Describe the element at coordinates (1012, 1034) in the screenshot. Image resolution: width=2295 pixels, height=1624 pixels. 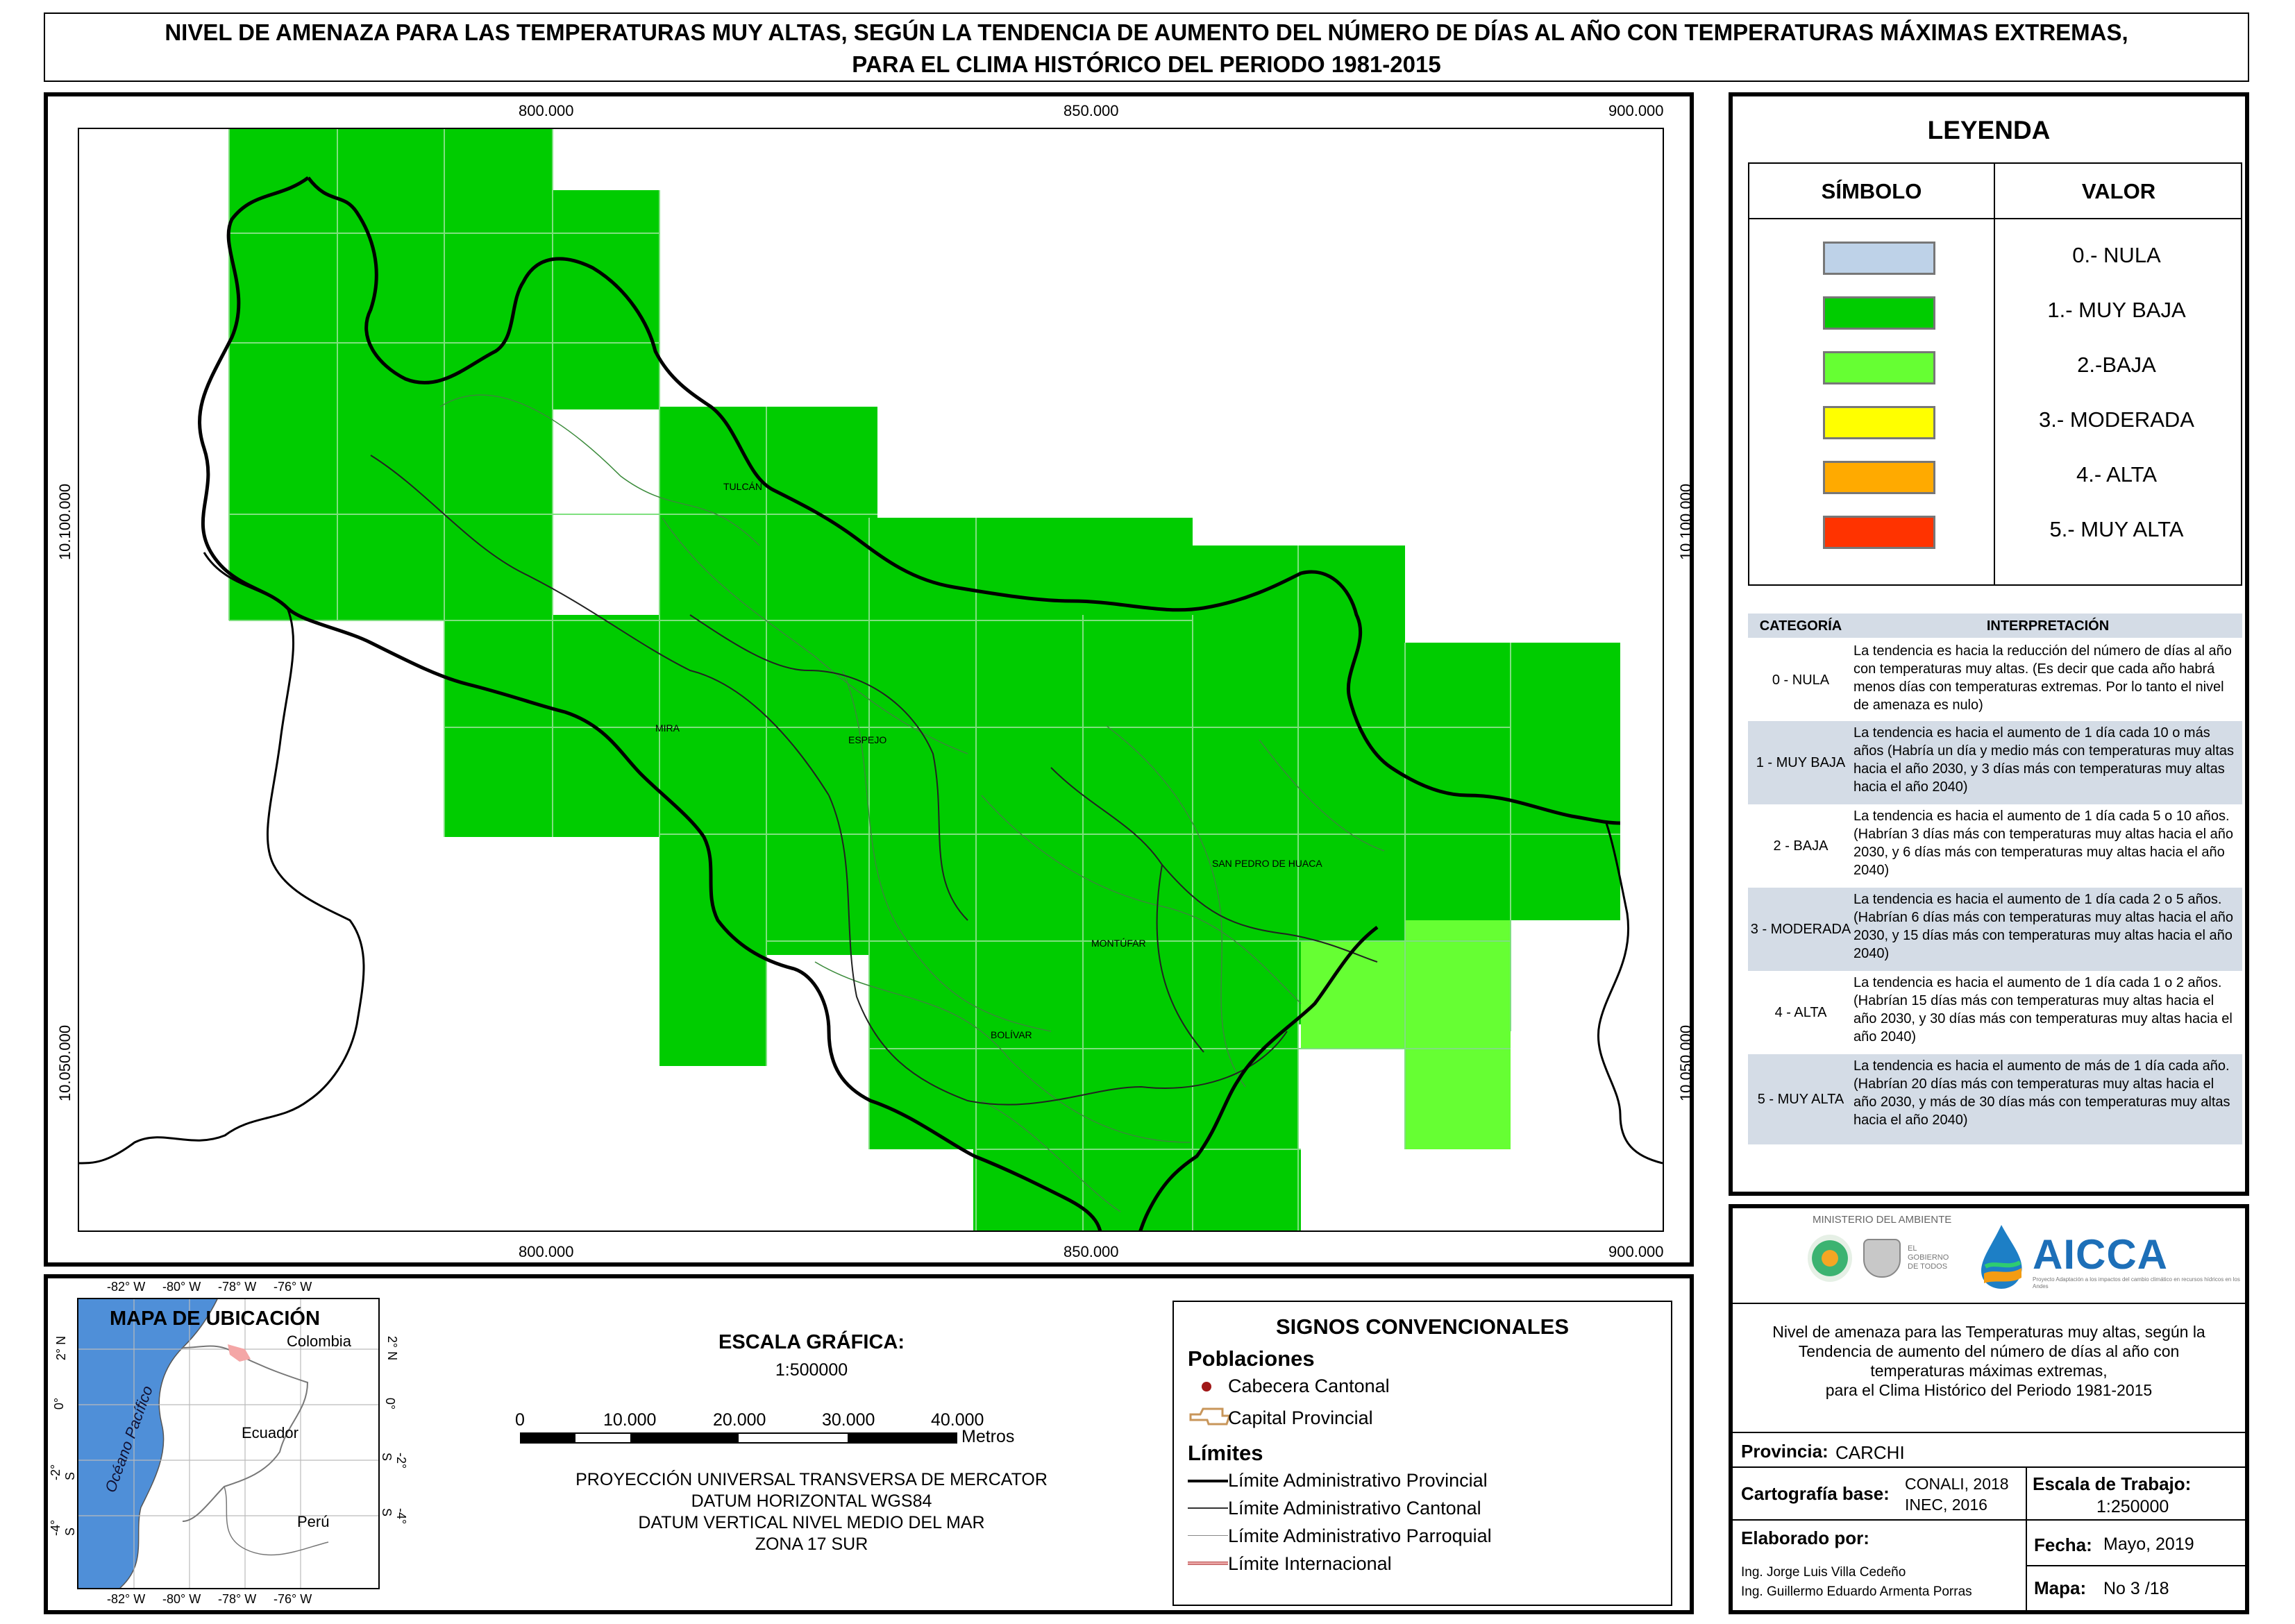
I see `place-label-bolivar: BOLÍVAR` at that location.